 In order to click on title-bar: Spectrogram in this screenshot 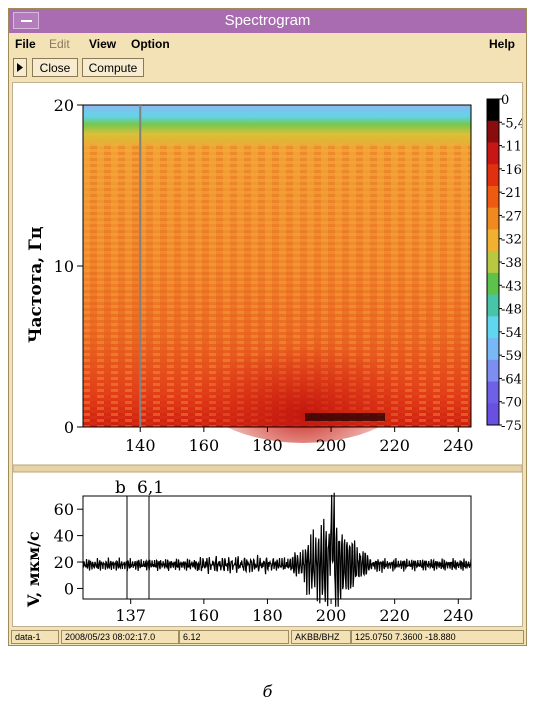, I will do `click(267, 21)`.